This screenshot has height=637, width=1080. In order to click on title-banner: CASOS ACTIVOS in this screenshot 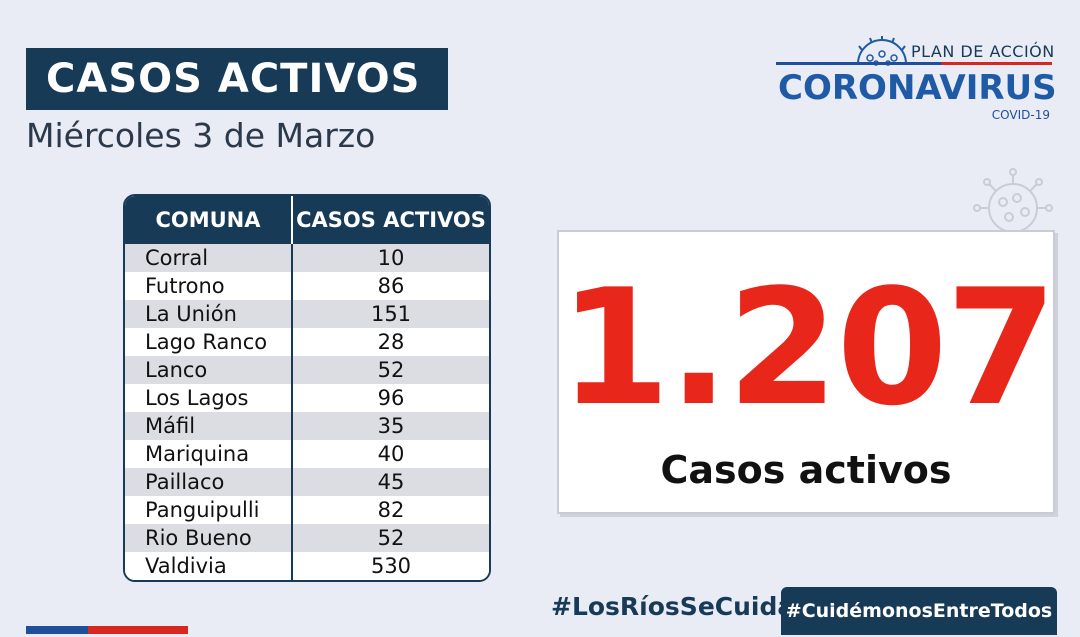, I will do `click(237, 79)`.